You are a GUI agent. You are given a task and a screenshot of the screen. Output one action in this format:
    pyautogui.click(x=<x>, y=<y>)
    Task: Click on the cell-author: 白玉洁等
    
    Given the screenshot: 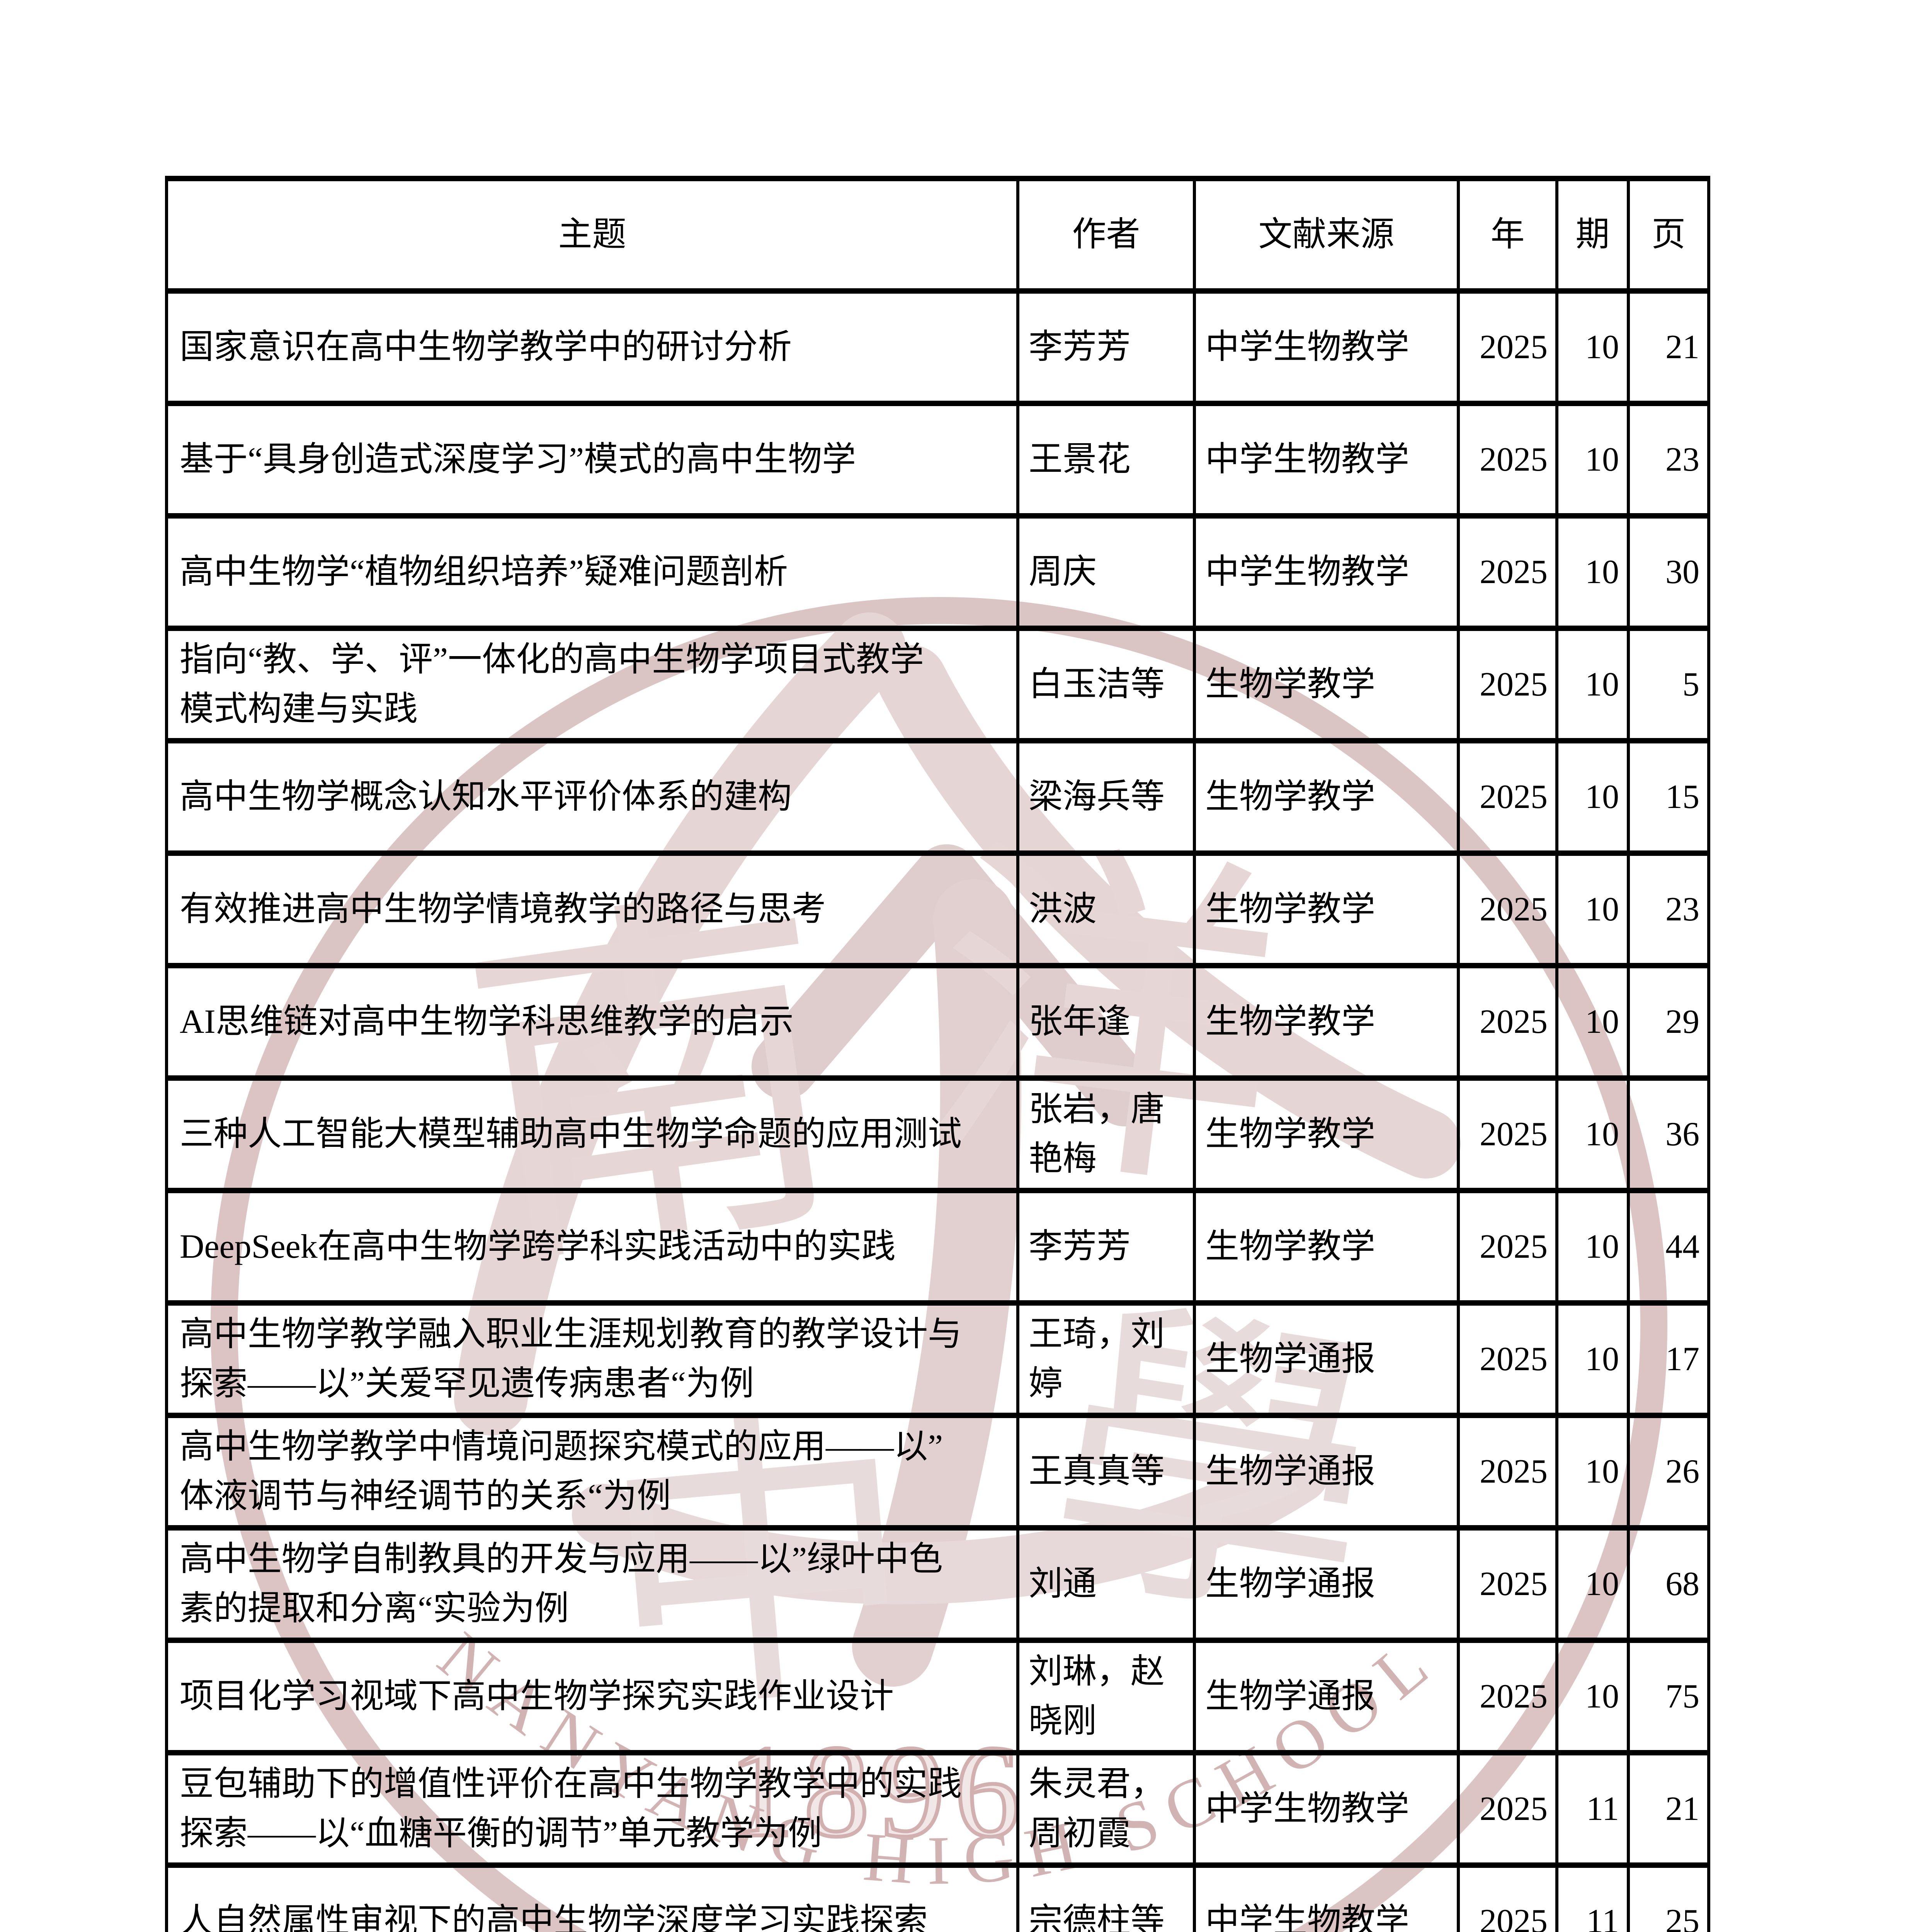 What is the action you would take?
    pyautogui.click(x=1106, y=684)
    